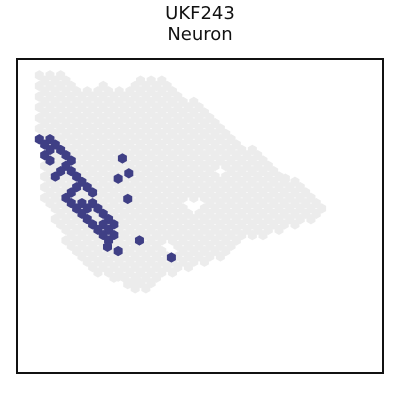 This screenshot has height=400, width=400. Describe the element at coordinates (105, 198) in the screenshot. I see `neuron-spots` at that location.